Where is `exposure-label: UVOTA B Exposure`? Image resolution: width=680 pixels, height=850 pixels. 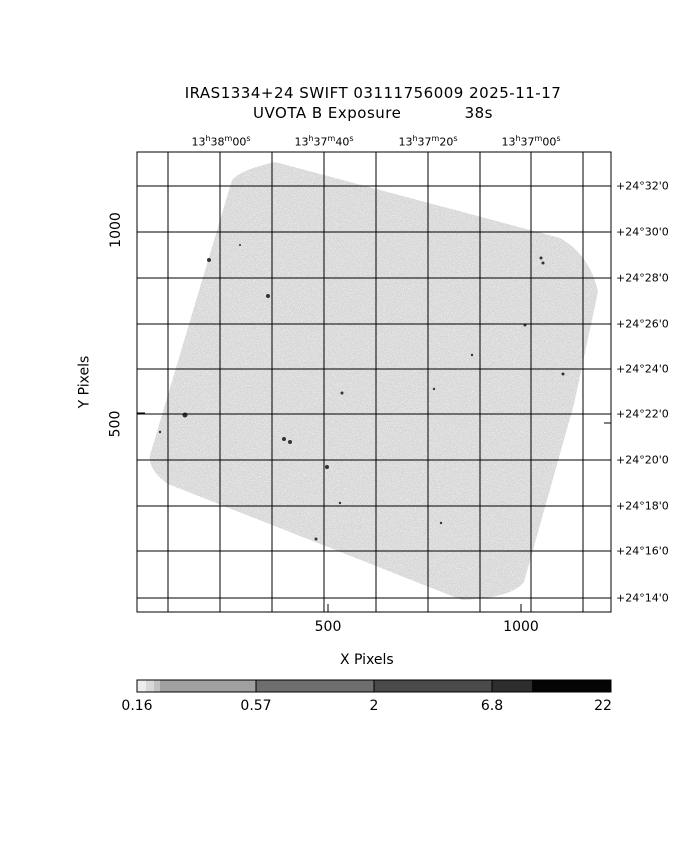
exposure-label: UVOTA B Exposure is located at coordinates (327, 113).